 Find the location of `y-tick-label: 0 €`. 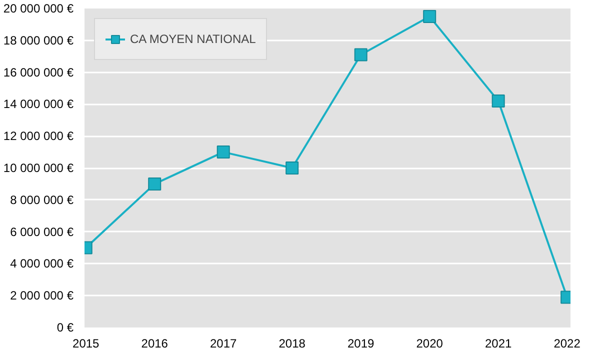

y-tick-label: 0 € is located at coordinates (65, 327).